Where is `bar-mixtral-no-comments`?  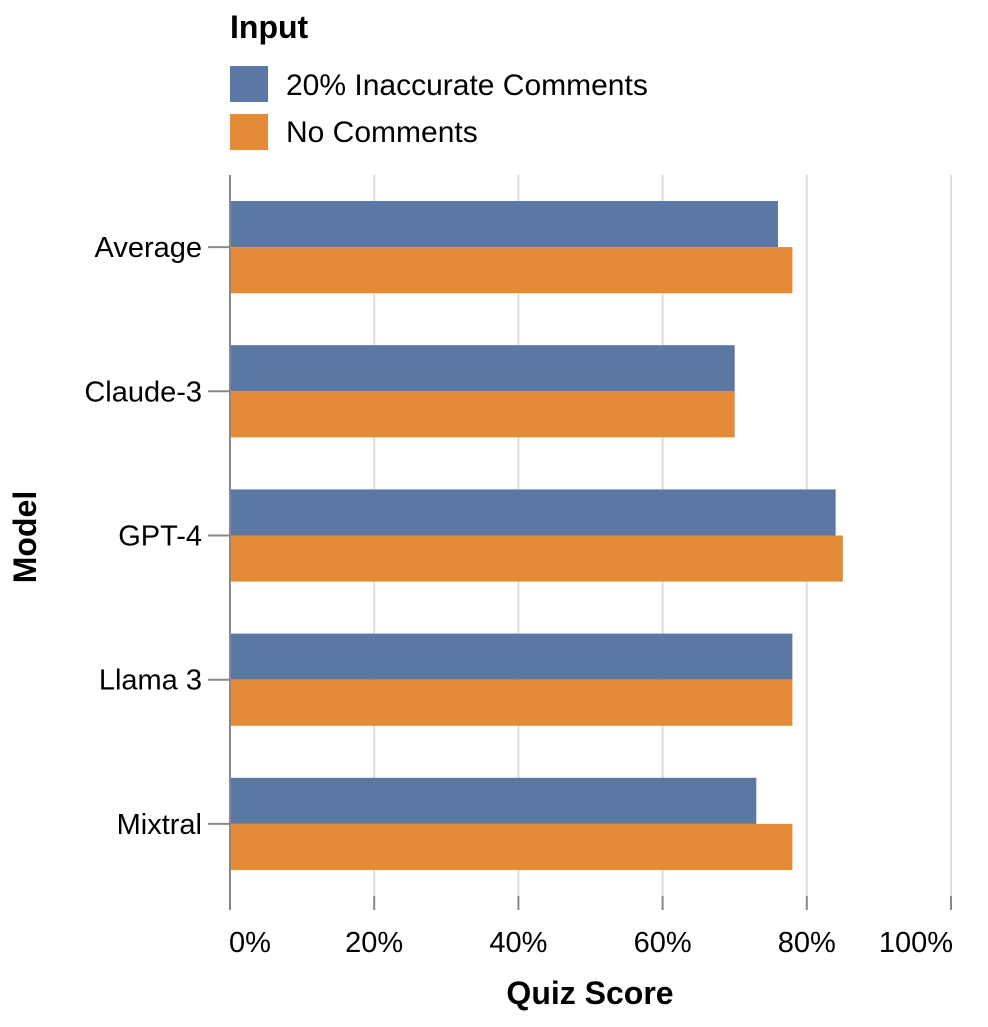 bar-mixtral-no-comments is located at coordinates (511, 846).